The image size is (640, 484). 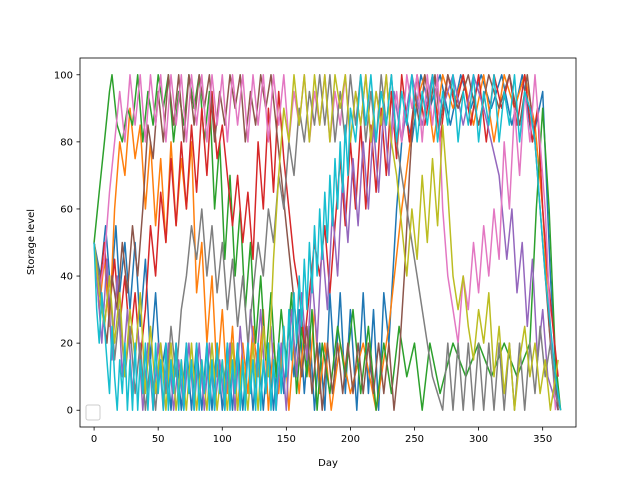 I want to click on y-tick-label: 20, so click(x=66, y=344).